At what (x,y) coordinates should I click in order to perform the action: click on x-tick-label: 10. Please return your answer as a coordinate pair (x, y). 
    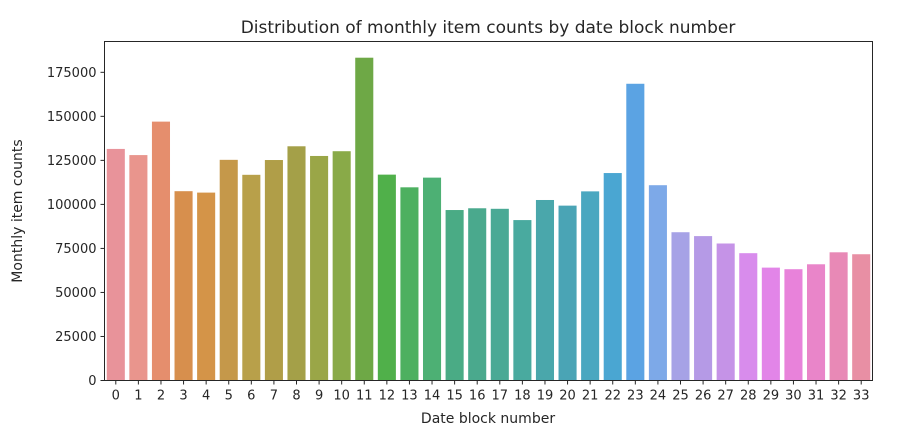
    Looking at the image, I should click on (341, 396).